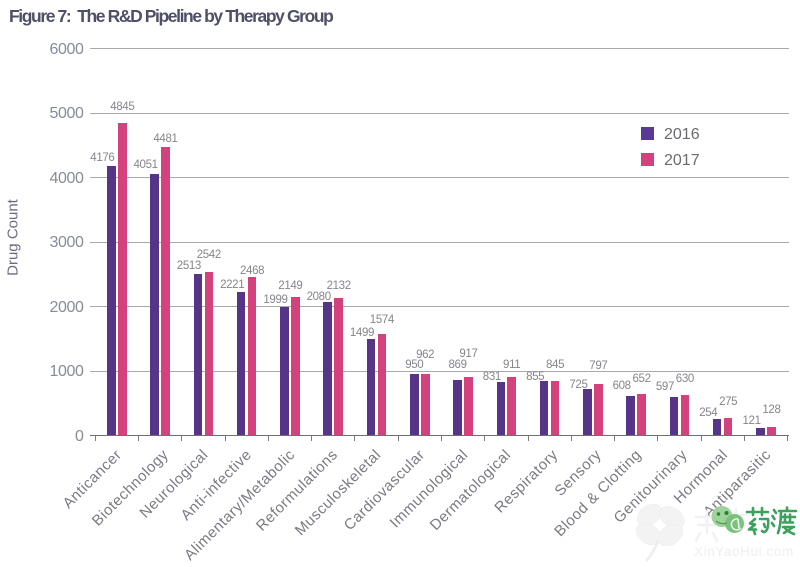  What do you see at coordinates (744, 551) in the screenshot?
I see `svg-text: XinYaoHui.com` at bounding box center [744, 551].